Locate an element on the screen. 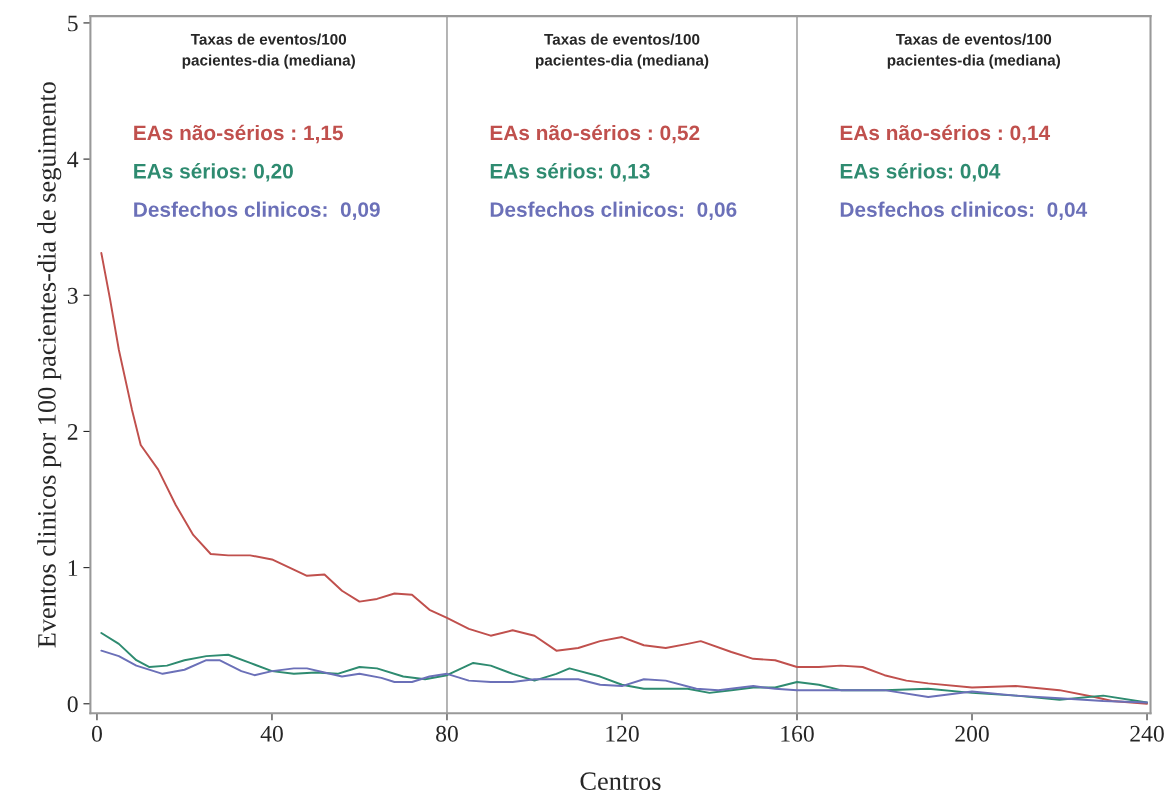 Image resolution: width=1174 pixels, height=806 pixels. annotation: EAs sérios: 0,20 is located at coordinates (213, 172).